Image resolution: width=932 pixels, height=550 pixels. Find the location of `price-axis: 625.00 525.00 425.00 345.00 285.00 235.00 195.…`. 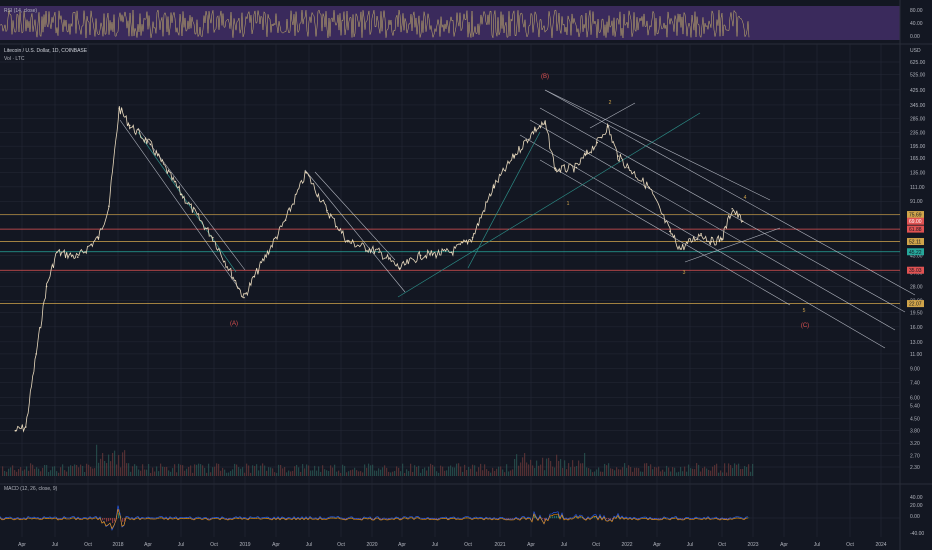

price-axis: 625.00 525.00 425.00 345.00 285.00 235.00 195.… is located at coordinates (918, 265).